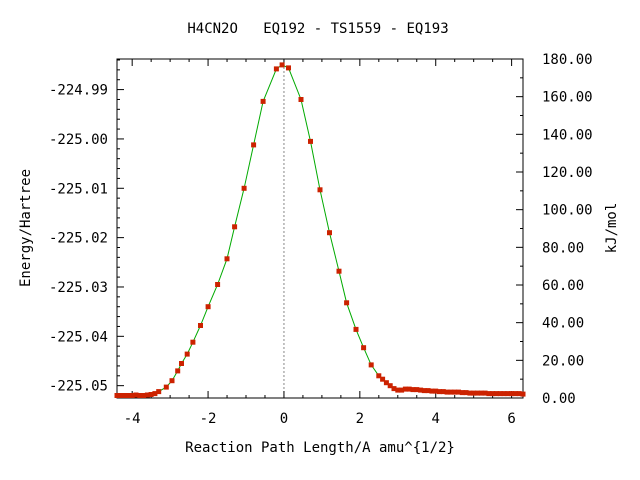 The height and width of the screenshot is (480, 640). What do you see at coordinates (567, 60) in the screenshot?
I see `y2-tick-label: 180.00` at bounding box center [567, 60].